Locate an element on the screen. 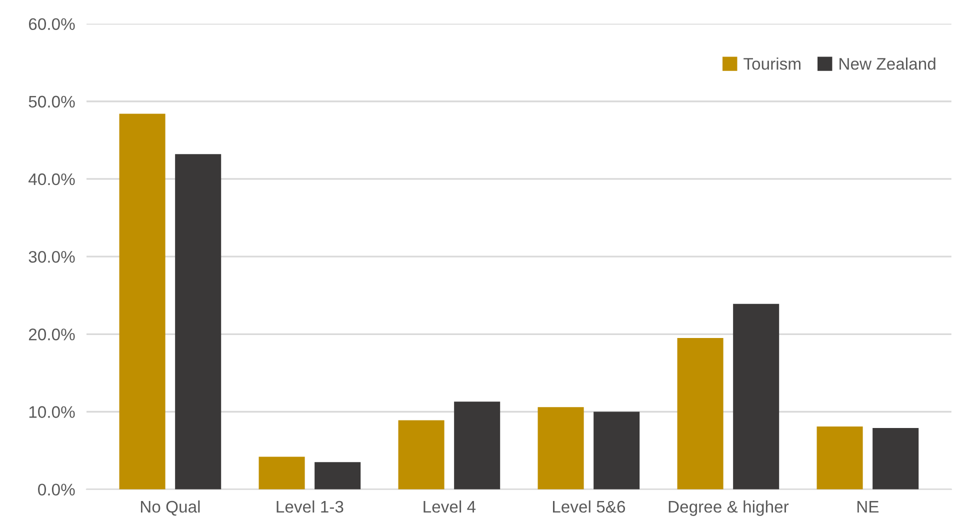  legend-label: New Zealand is located at coordinates (888, 64).